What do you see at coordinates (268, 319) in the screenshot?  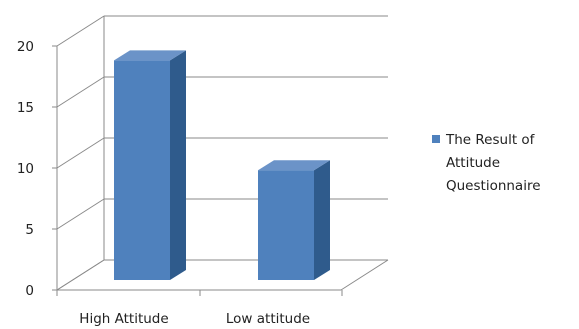 I see `x-tick-label: Low attitude` at bounding box center [268, 319].